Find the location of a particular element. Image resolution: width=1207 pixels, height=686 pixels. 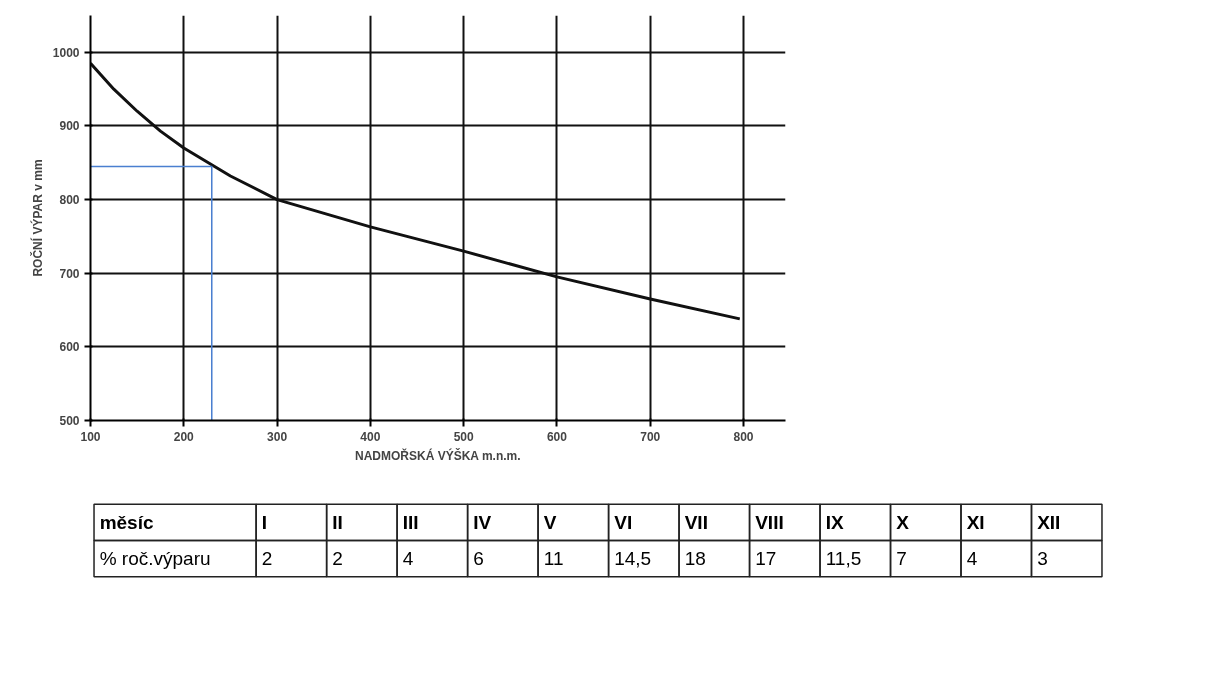

category-label: XII is located at coordinates (1049, 522).